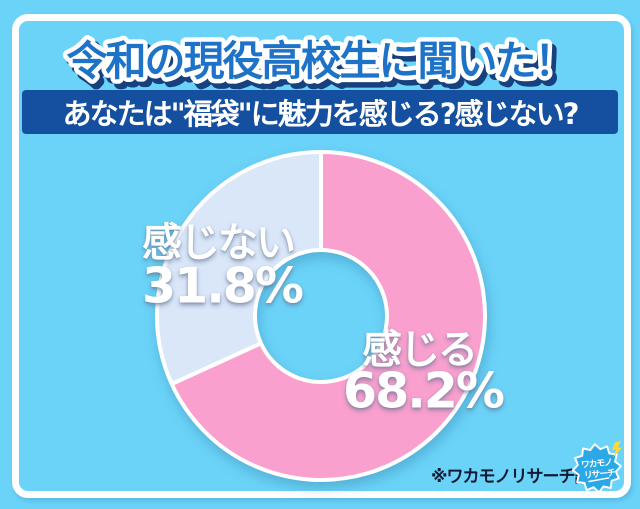 This screenshot has height=509, width=640. I want to click on page-title-text: 令和の現役高校生に聞いた！, so click(320, 61).